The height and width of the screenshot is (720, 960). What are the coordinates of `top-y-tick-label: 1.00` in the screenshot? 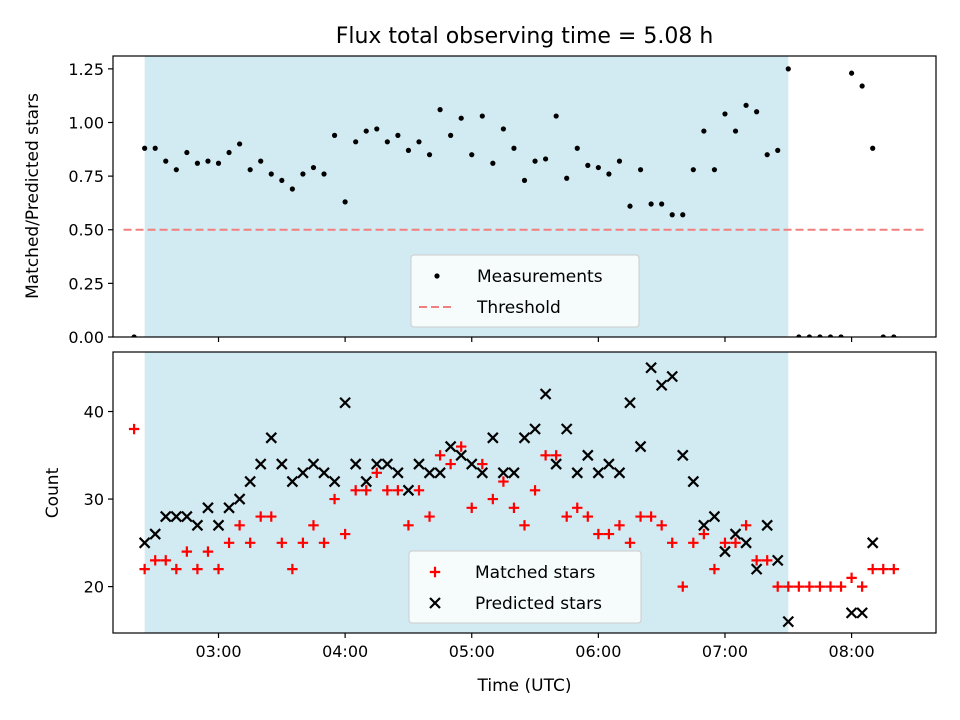 It's located at (86, 122).